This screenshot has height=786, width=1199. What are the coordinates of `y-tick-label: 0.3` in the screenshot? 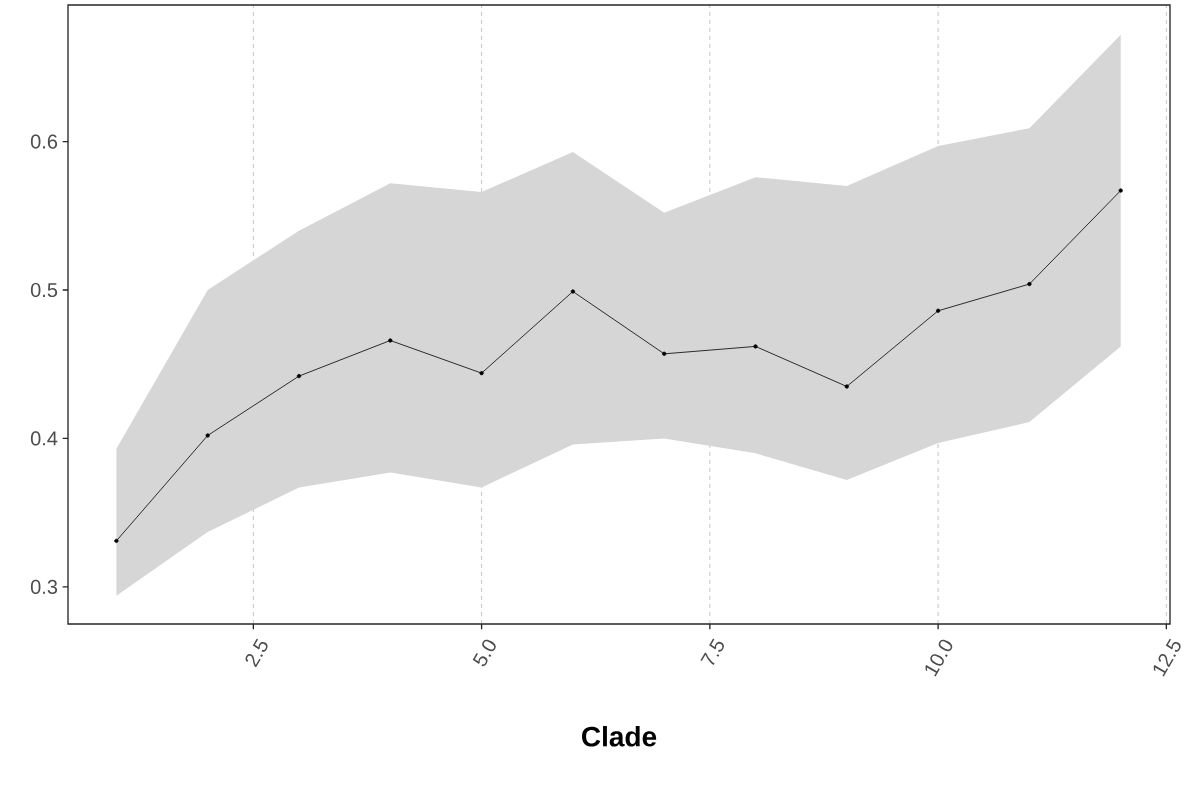 It's located at (44, 586).